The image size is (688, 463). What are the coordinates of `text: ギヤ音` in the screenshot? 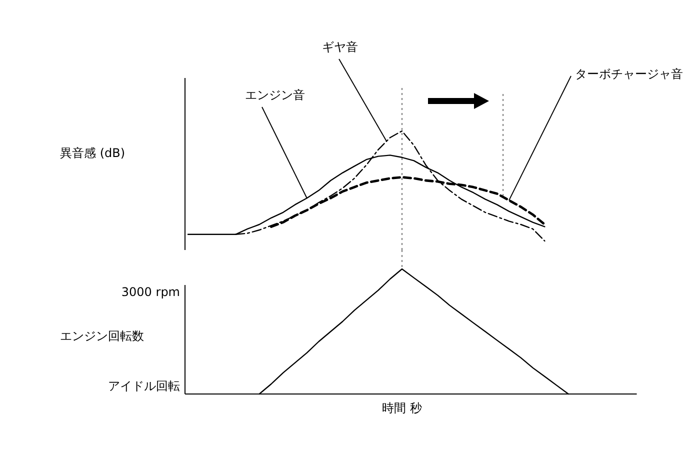 It's located at (340, 47).